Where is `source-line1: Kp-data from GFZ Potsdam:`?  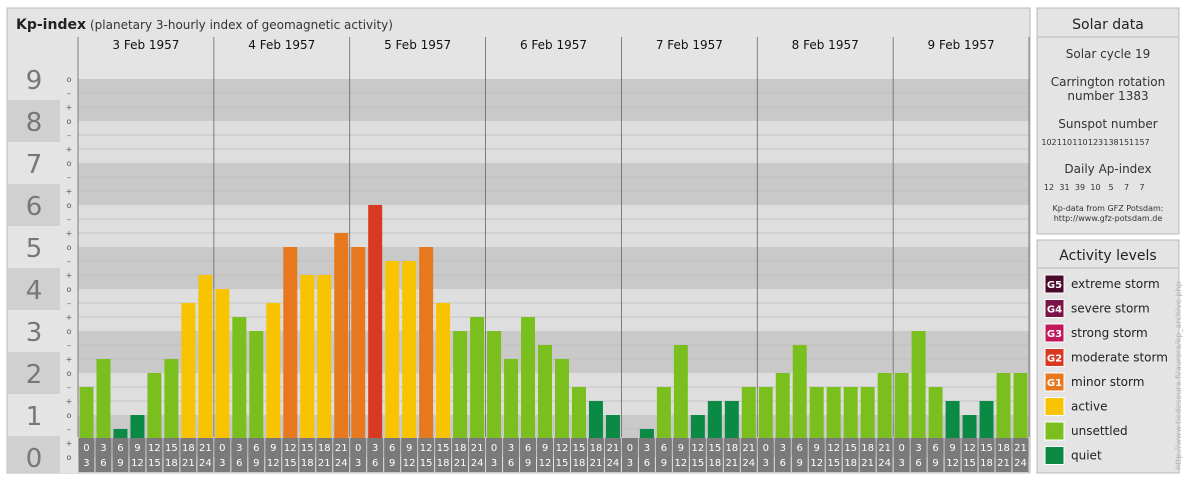
source-line1: Kp-data from GFZ Potsdam: is located at coordinates (1108, 208).